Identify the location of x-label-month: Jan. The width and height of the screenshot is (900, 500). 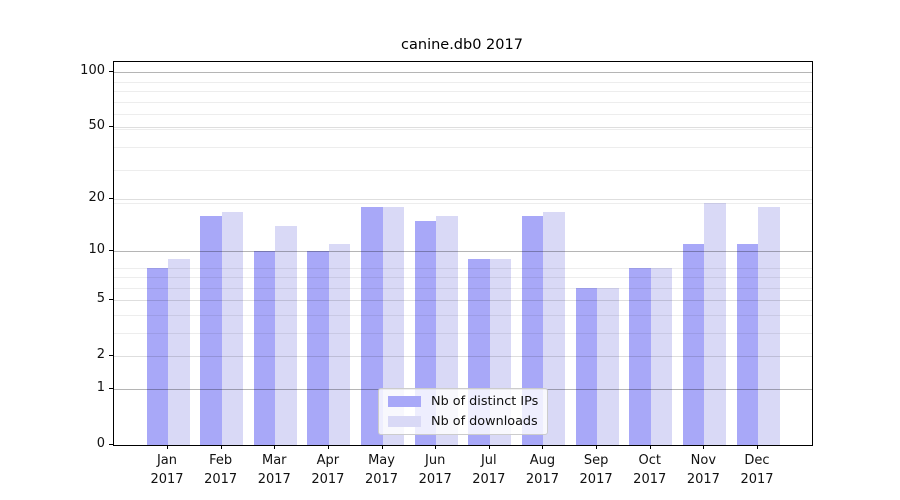
(167, 460).